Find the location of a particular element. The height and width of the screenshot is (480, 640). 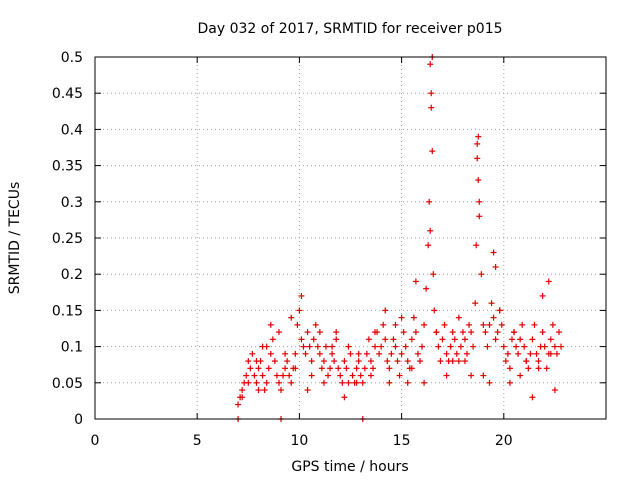

y-tick-label: 0.2 is located at coordinates (72, 275).